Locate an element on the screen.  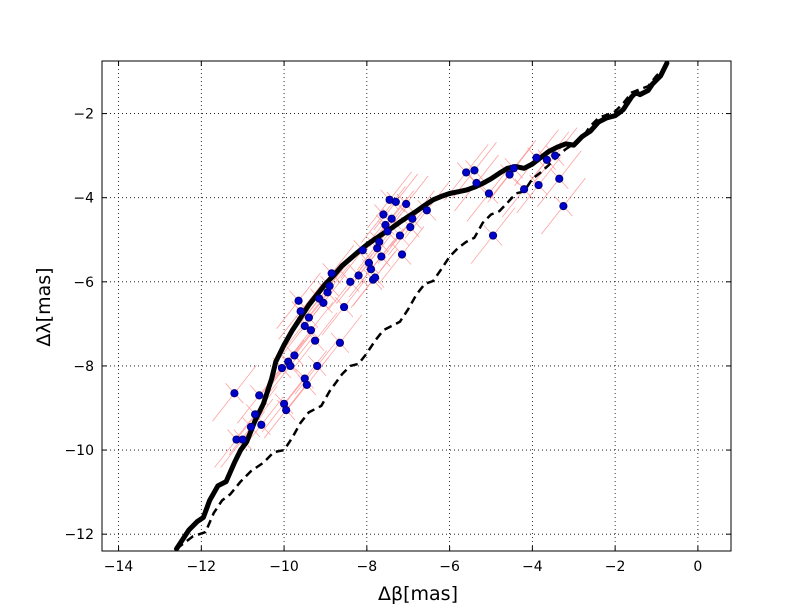
x-tick-label: −10 is located at coordinates (284, 567).